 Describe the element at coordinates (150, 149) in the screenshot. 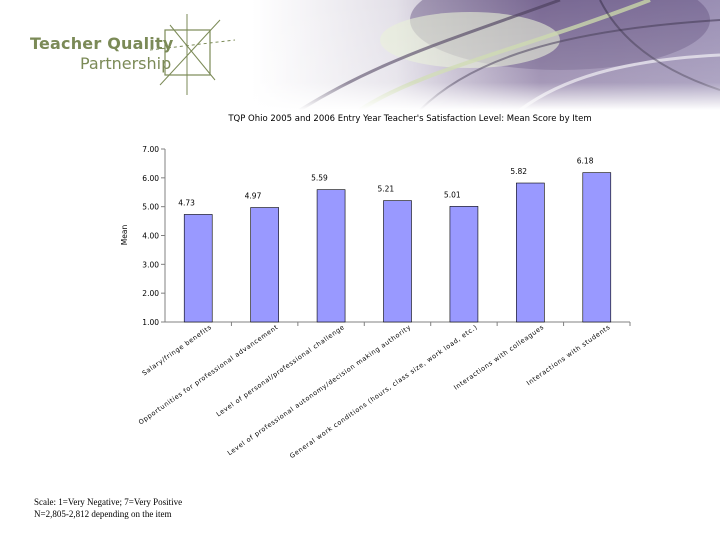

I see `y-tick-label: 7.00` at that location.